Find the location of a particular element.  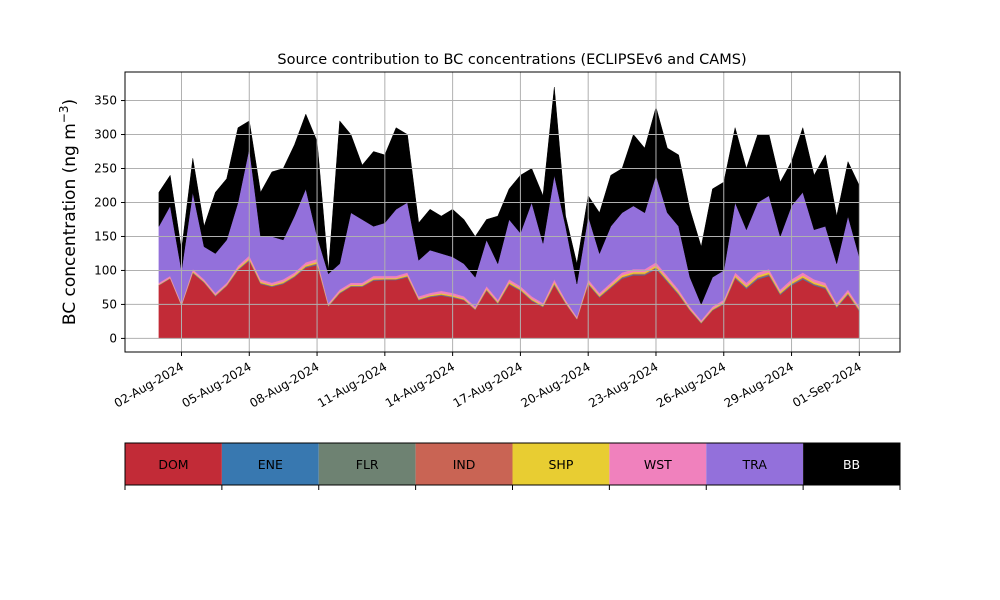

legend-label-ind: IND is located at coordinates (464, 464).